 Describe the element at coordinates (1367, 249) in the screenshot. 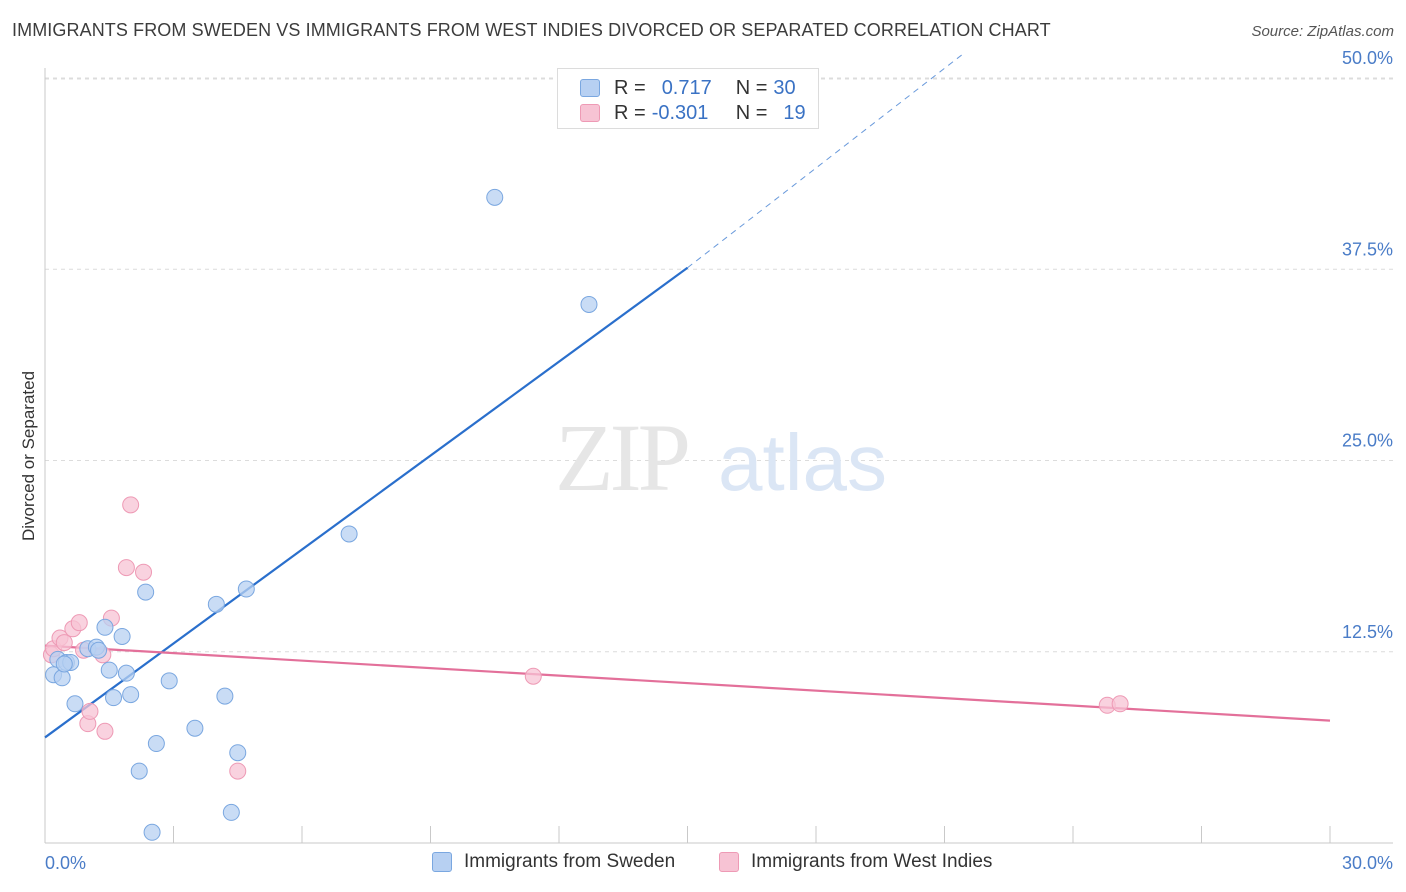

I see `y-tick-label: 37.5%` at that location.